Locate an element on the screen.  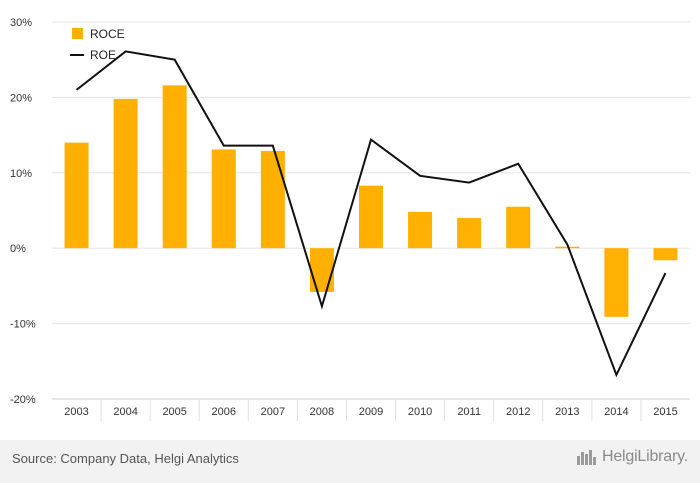
y-tick-label: 0% is located at coordinates (18, 249).